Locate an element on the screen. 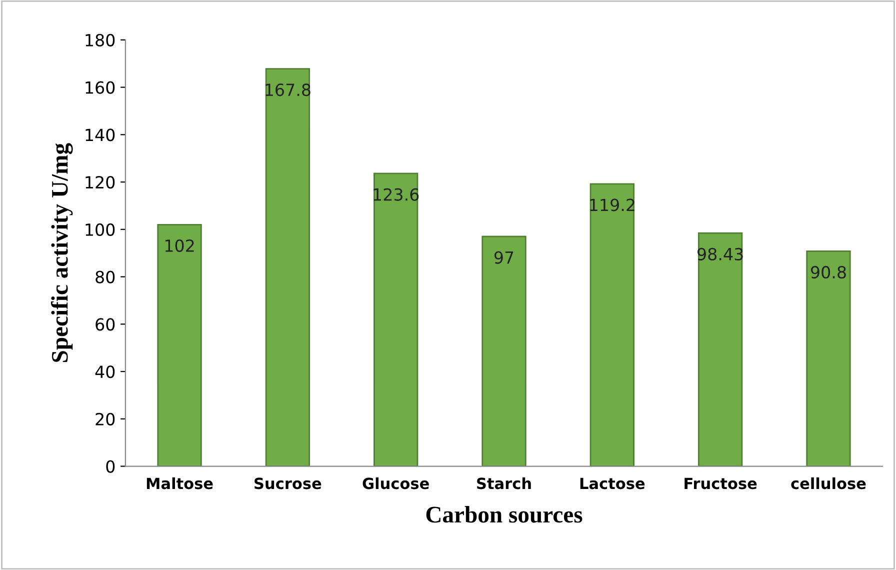 Image resolution: width=896 pixels, height=570 pixels. x-tick-label: cellulose is located at coordinates (828, 483).